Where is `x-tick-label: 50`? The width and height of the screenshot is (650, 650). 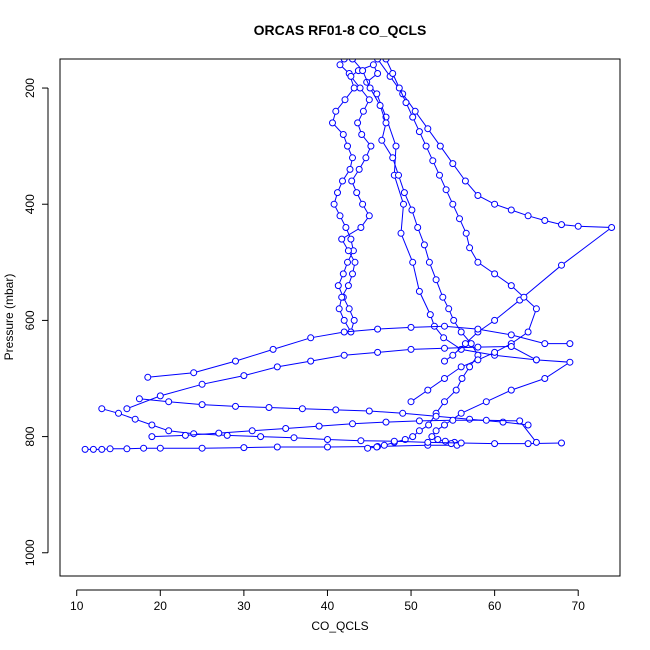 x-tick-label: 50 is located at coordinates (411, 606).